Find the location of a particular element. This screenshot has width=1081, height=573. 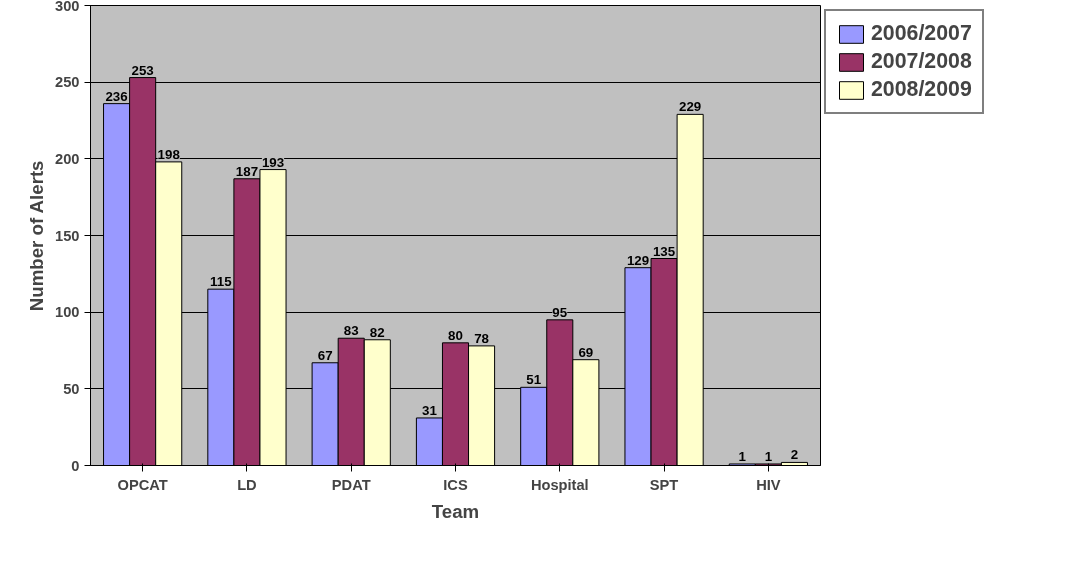

data-label: 129 is located at coordinates (638, 260).